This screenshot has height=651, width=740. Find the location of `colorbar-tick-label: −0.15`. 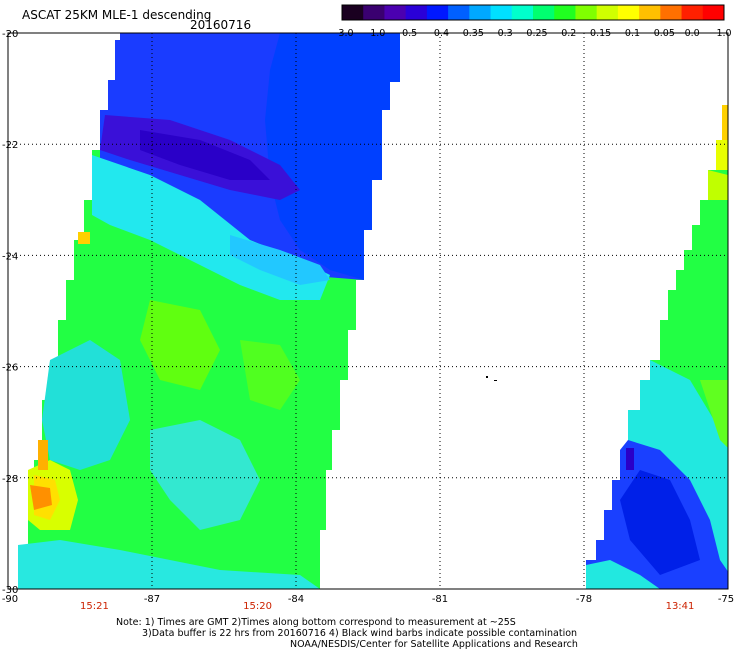

colorbar-tick-label: −0.15 is located at coordinates (596, 33).